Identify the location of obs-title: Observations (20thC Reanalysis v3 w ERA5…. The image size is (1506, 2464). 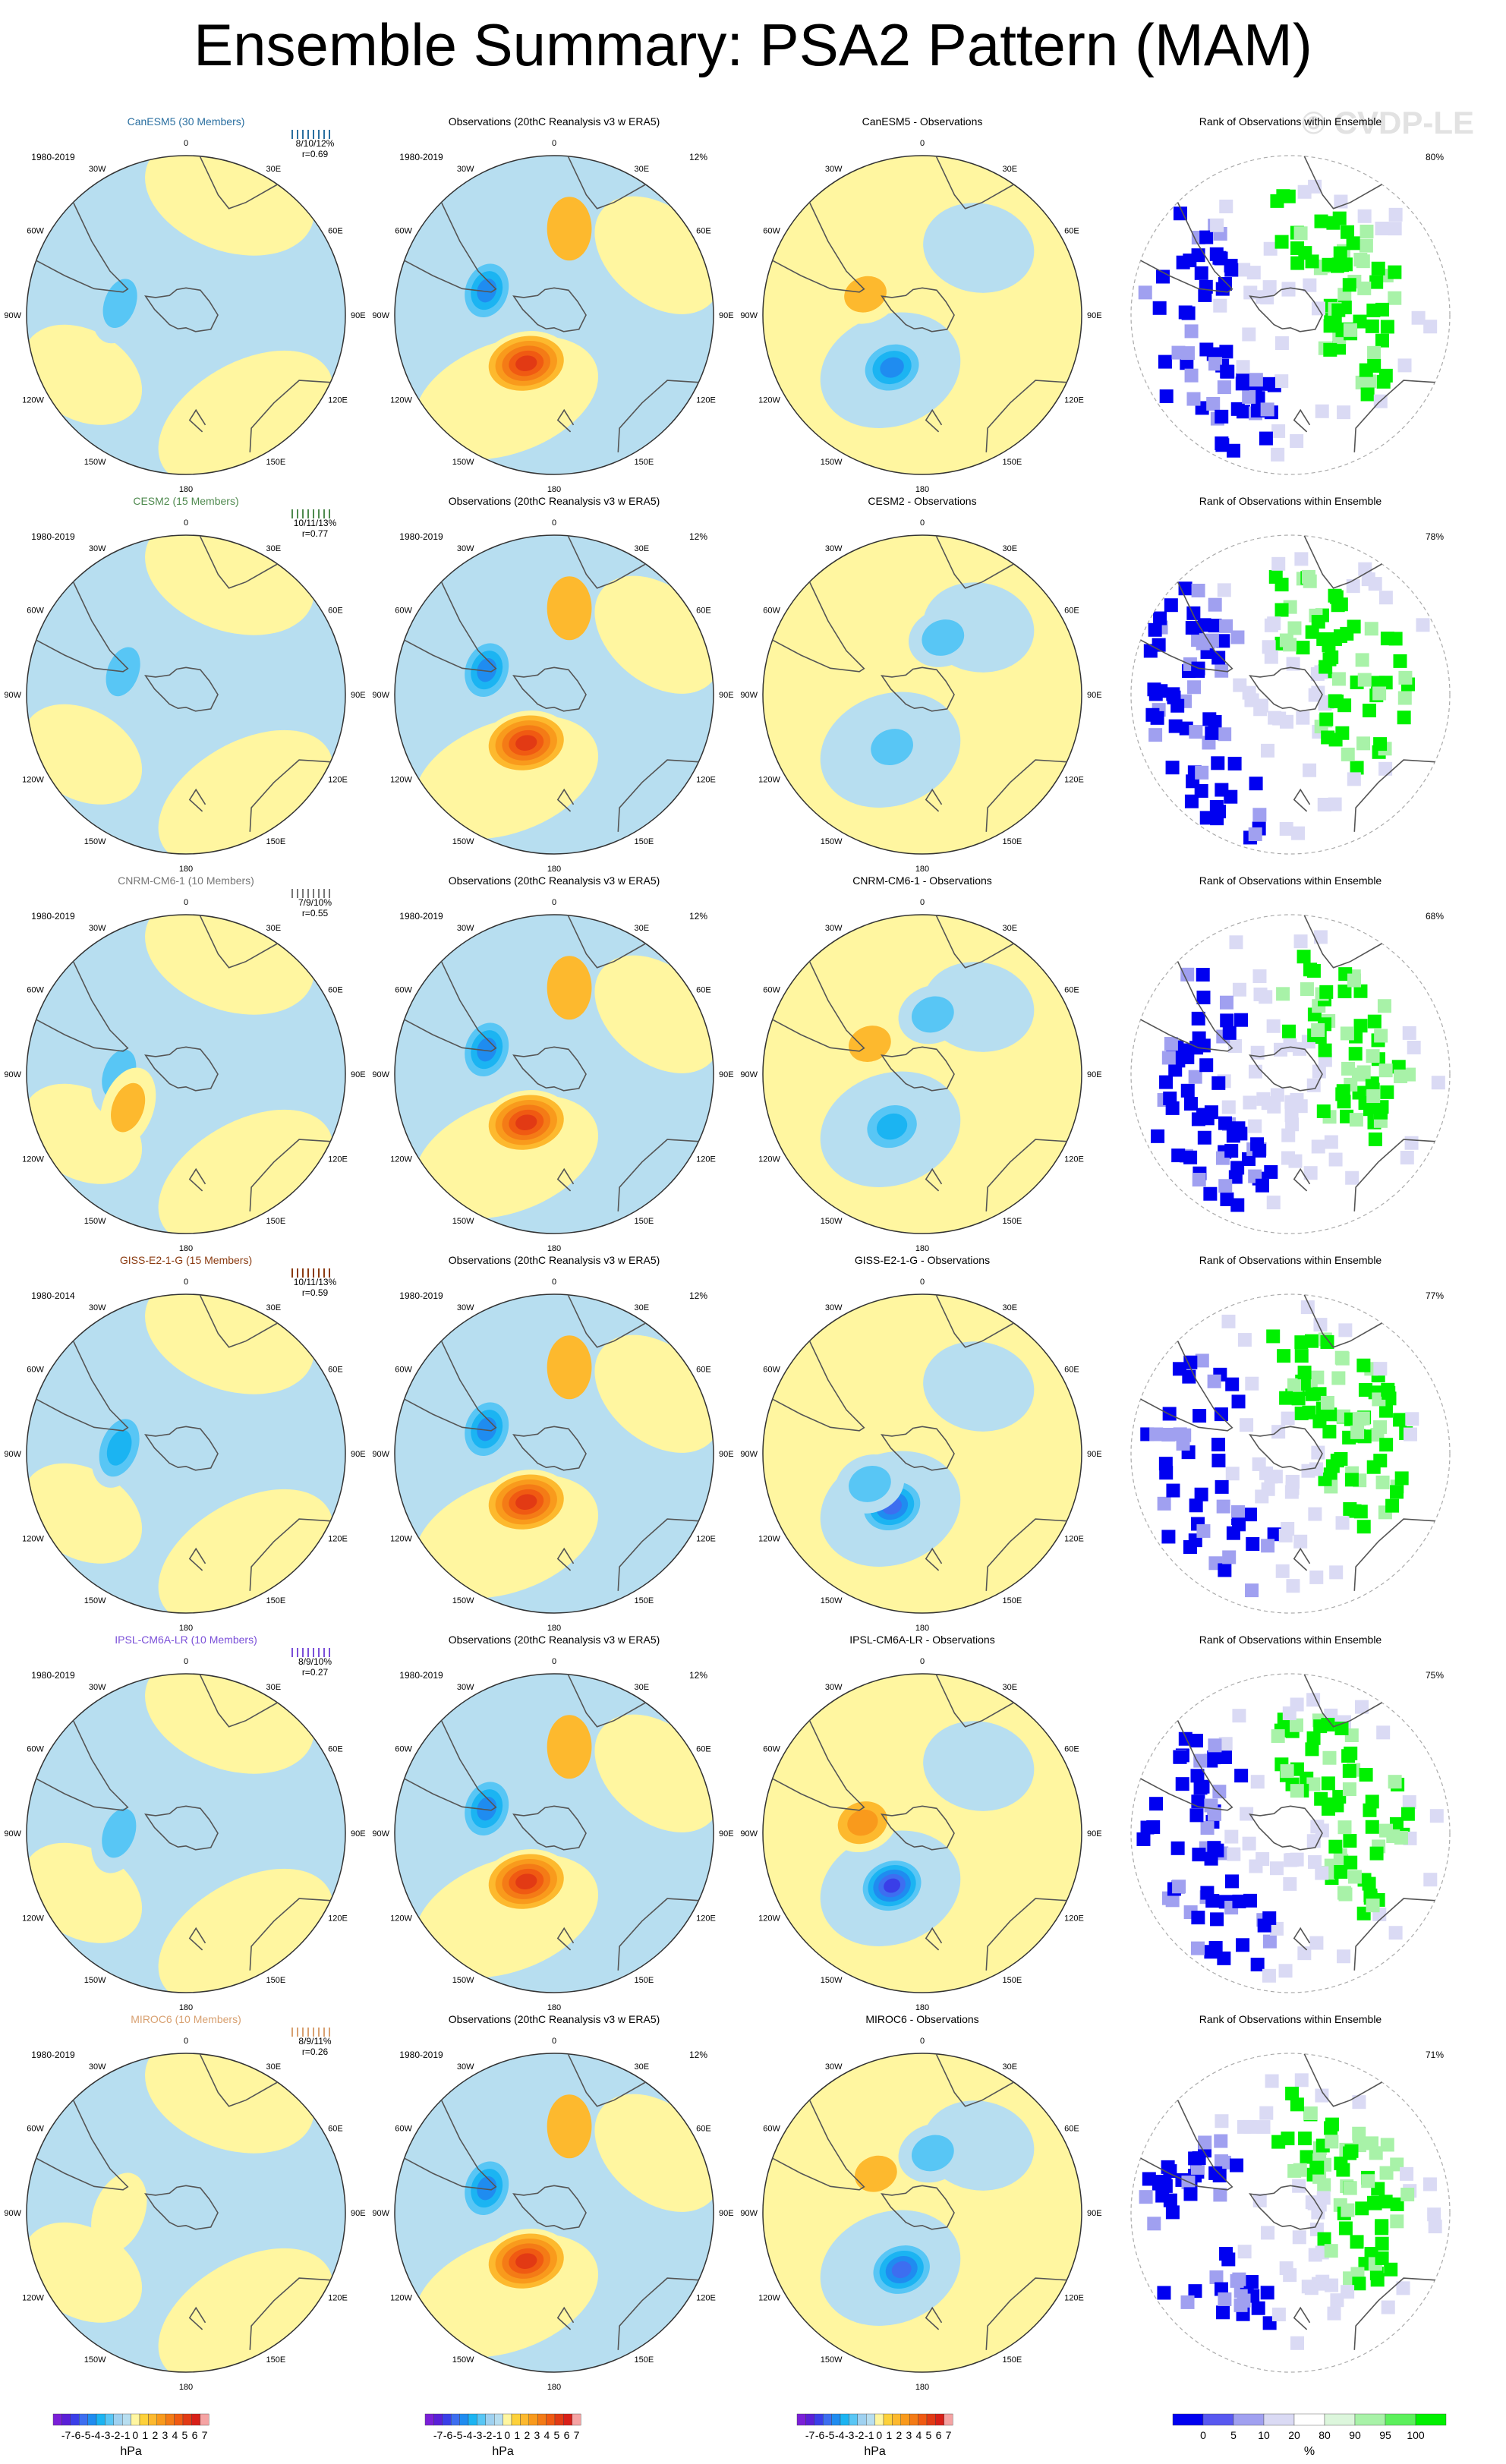
(554, 1640).